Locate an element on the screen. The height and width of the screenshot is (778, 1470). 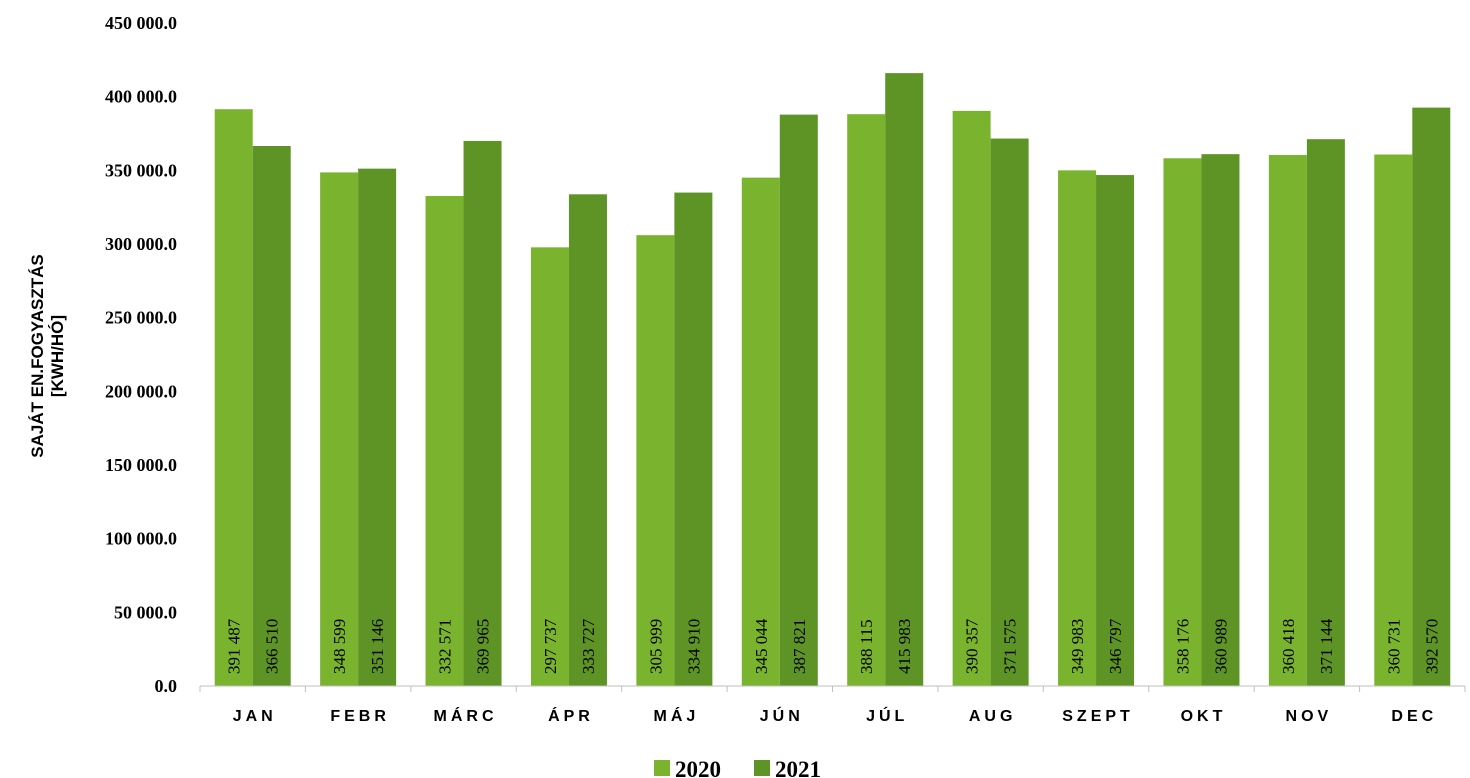
x-tick-label: OKT is located at coordinates (1204, 716).